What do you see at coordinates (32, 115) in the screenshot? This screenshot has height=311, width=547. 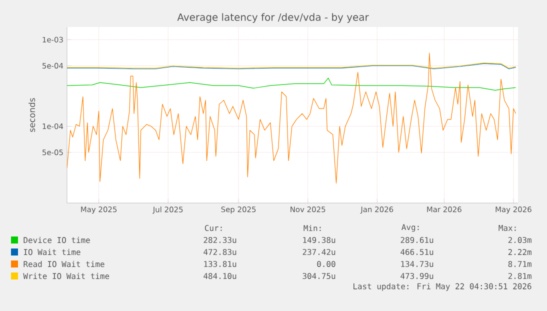 I see `y-axis-title: seconds` at bounding box center [32, 115].